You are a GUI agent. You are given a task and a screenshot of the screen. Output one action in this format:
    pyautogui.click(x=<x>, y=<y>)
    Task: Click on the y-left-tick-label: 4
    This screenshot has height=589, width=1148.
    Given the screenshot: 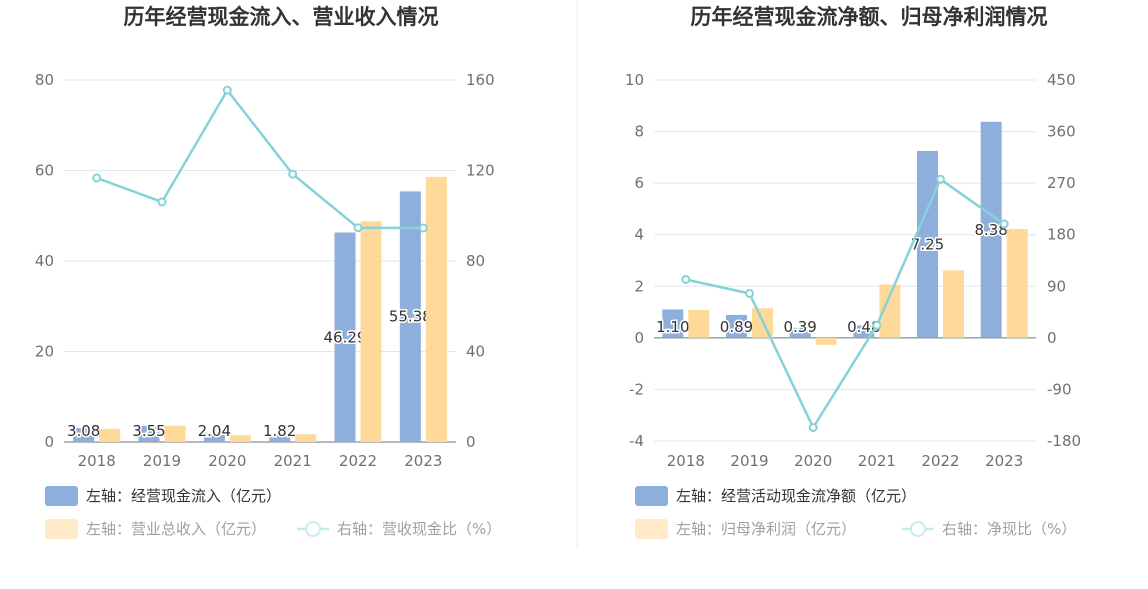 What is the action you would take?
    pyautogui.click(x=639, y=235)
    